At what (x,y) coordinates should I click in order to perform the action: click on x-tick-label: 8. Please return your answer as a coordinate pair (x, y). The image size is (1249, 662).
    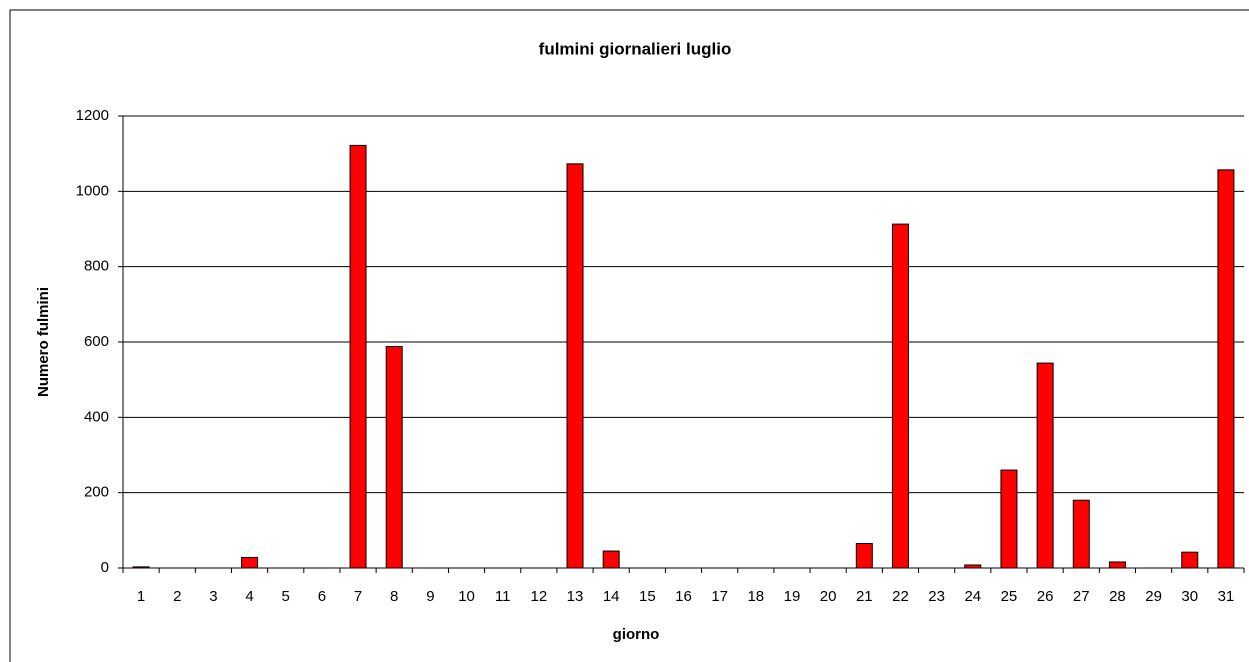
    Looking at the image, I should click on (394, 596).